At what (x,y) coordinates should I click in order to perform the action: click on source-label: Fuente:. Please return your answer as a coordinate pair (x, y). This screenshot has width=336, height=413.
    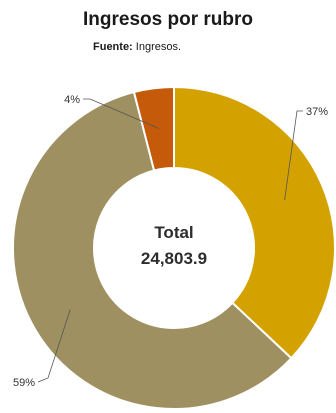
    Looking at the image, I should click on (113, 47).